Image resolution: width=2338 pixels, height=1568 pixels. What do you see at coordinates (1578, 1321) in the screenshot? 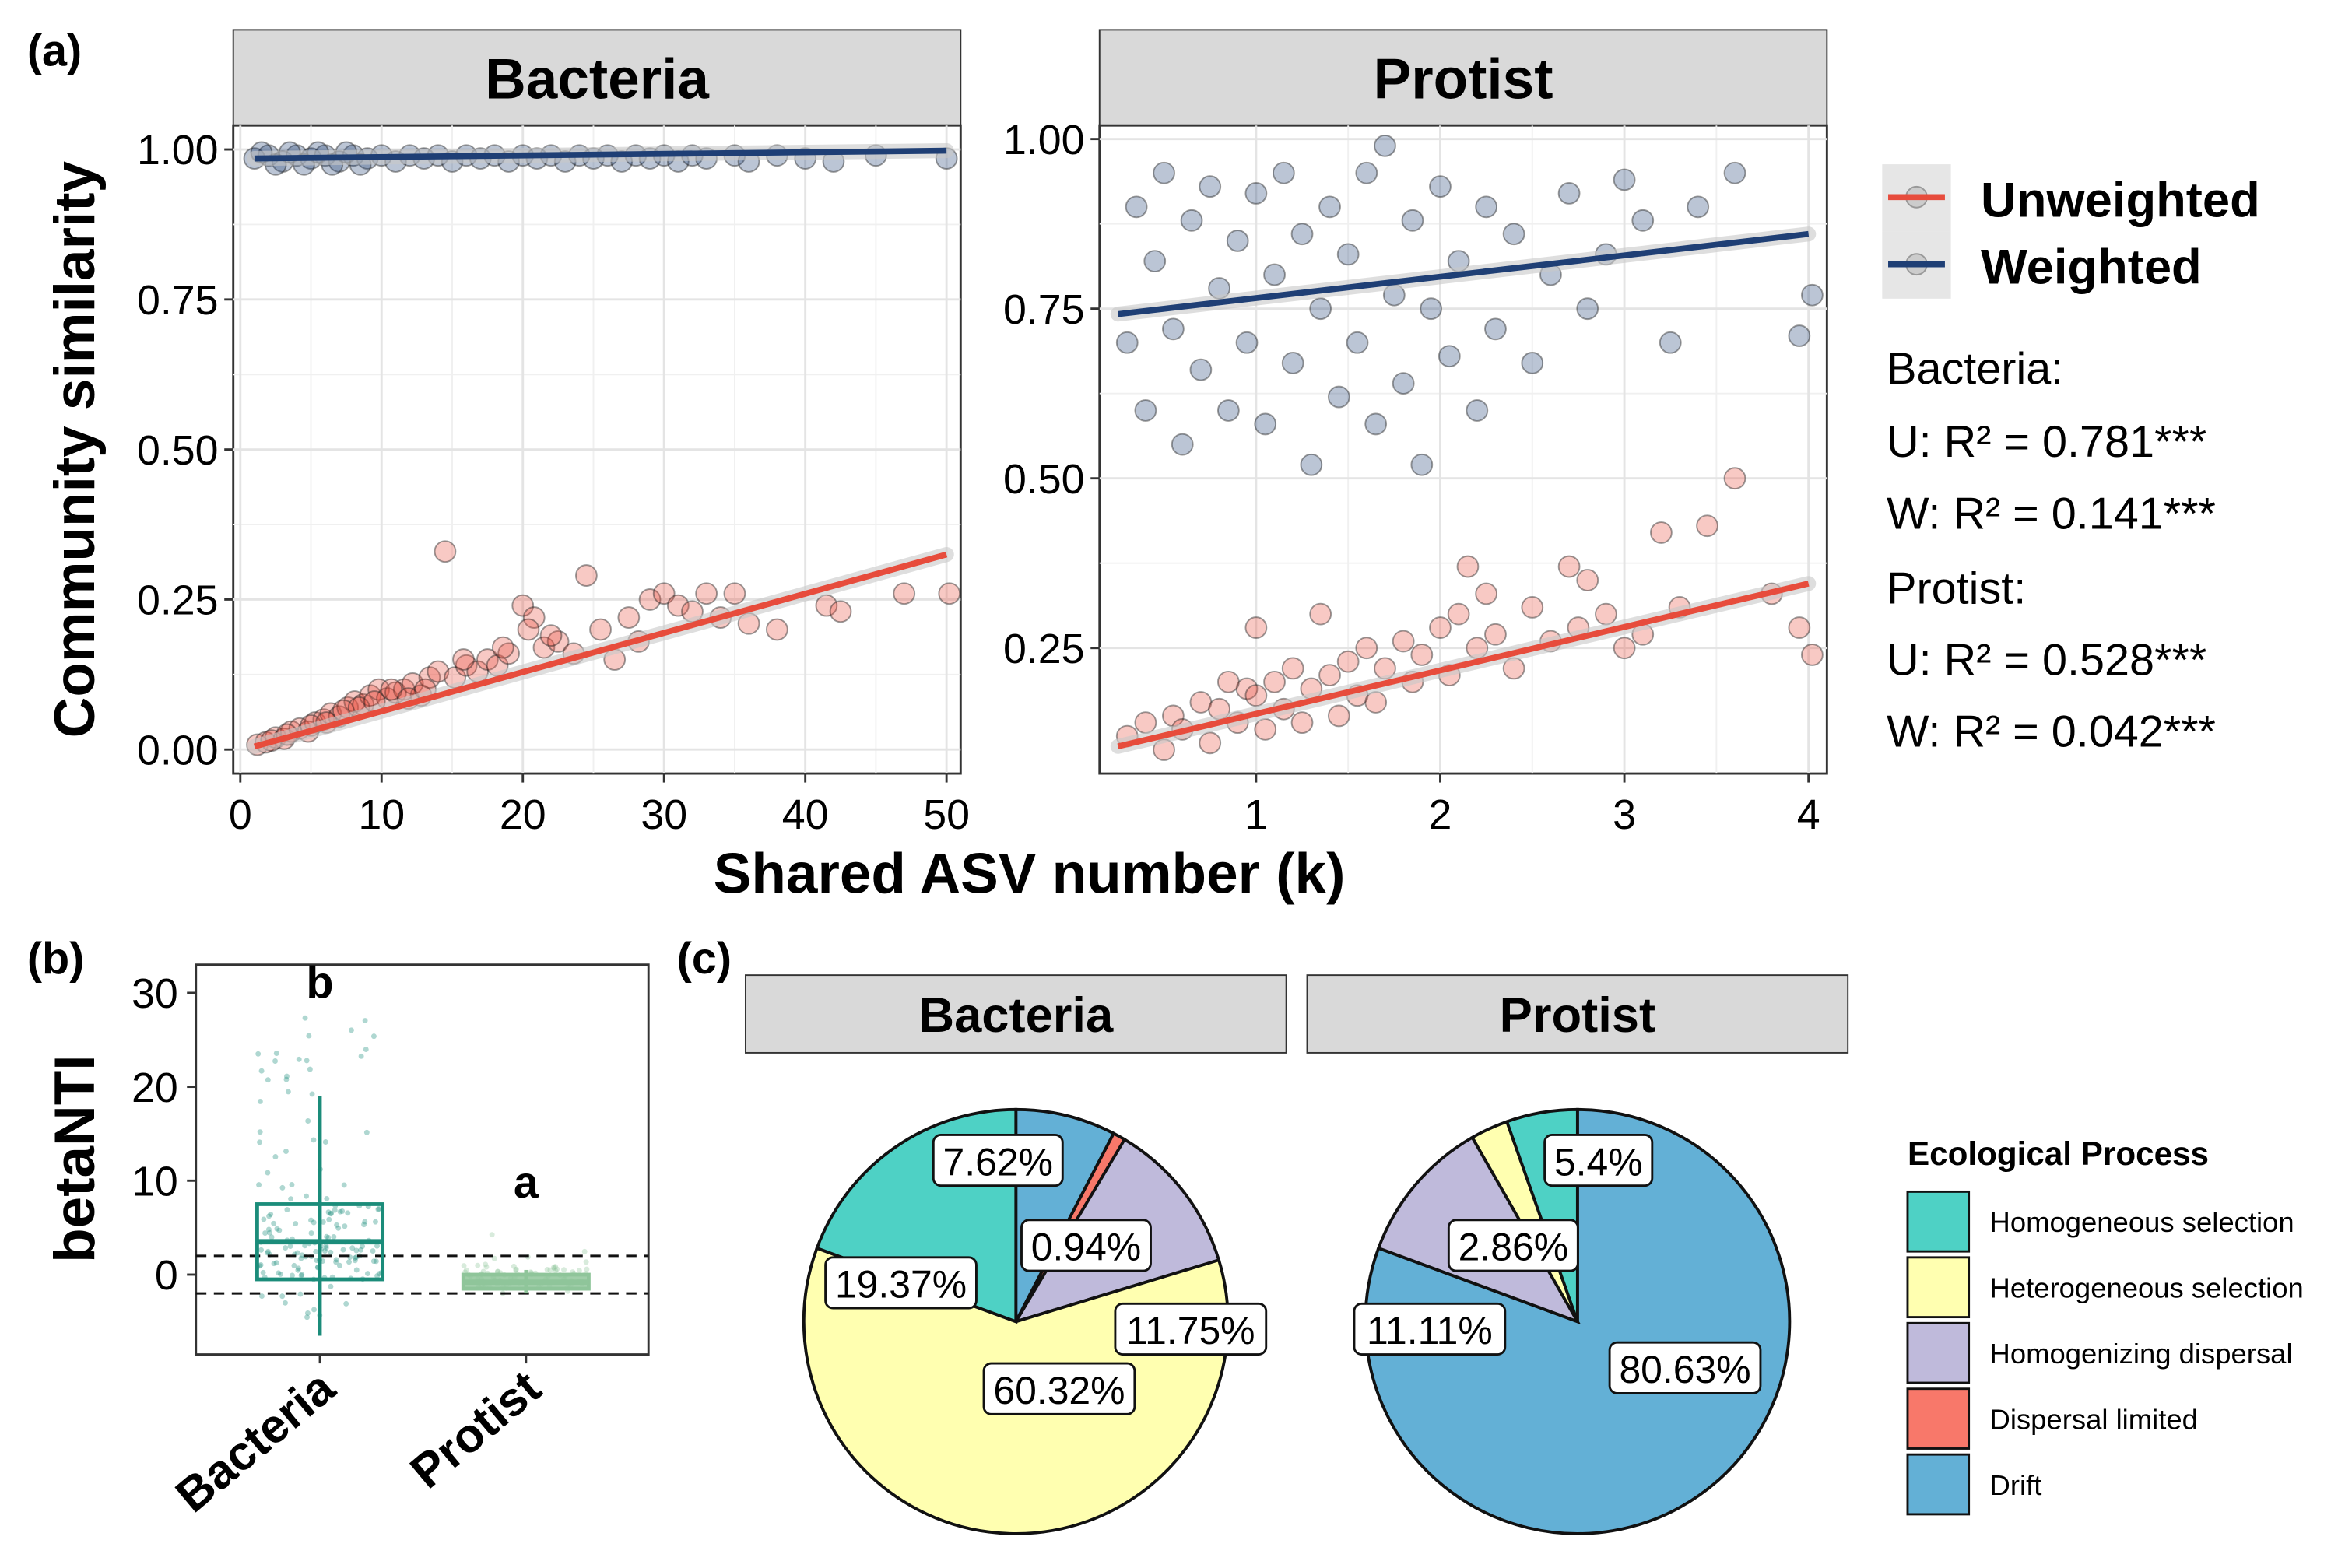
I see `pie-slice` at bounding box center [1578, 1321].